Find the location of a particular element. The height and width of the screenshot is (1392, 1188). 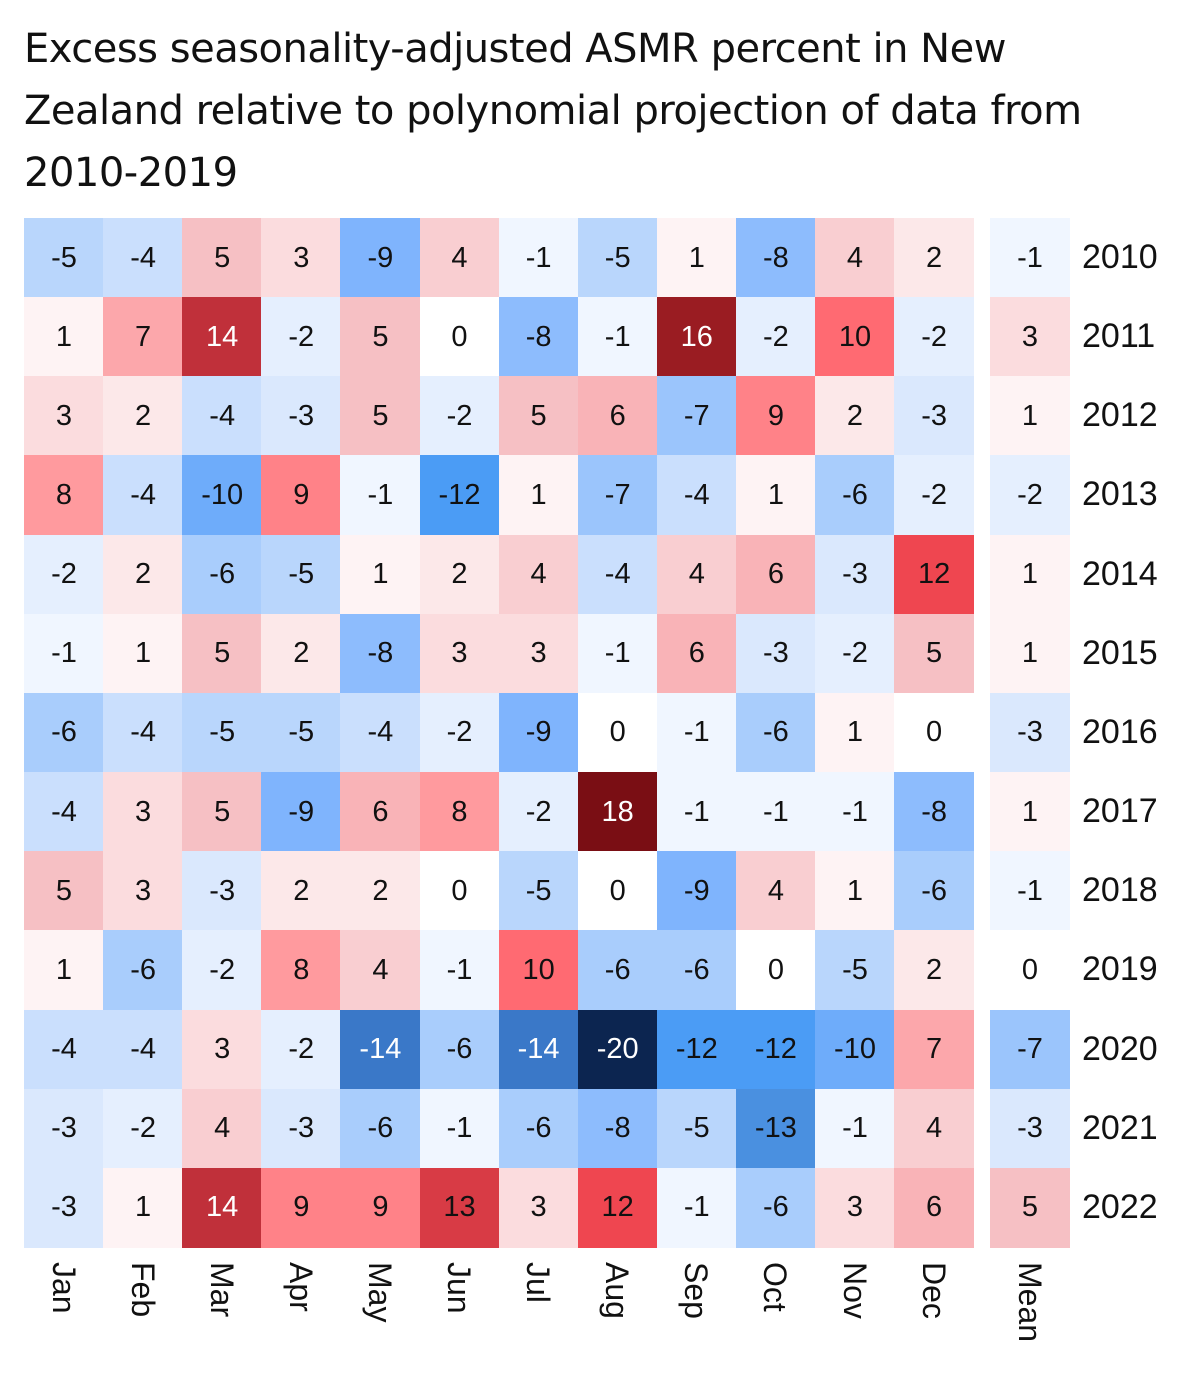

column-label-apr: Apr is located at coordinates (300, 1287).